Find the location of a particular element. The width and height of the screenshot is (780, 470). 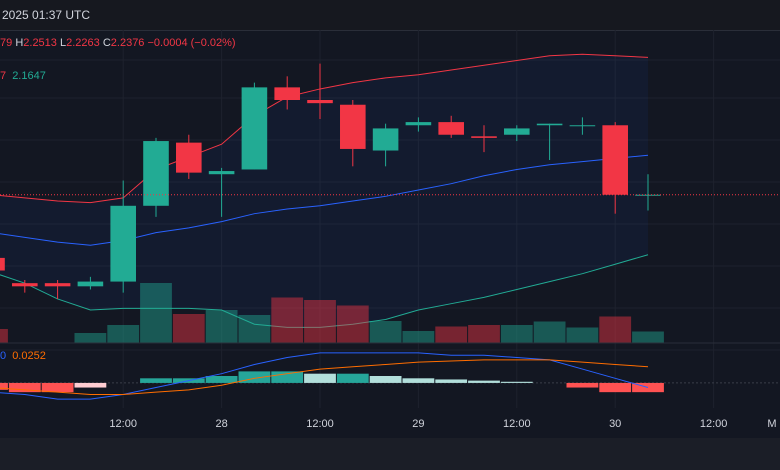

time-axis-label: 30 is located at coordinates (615, 424).